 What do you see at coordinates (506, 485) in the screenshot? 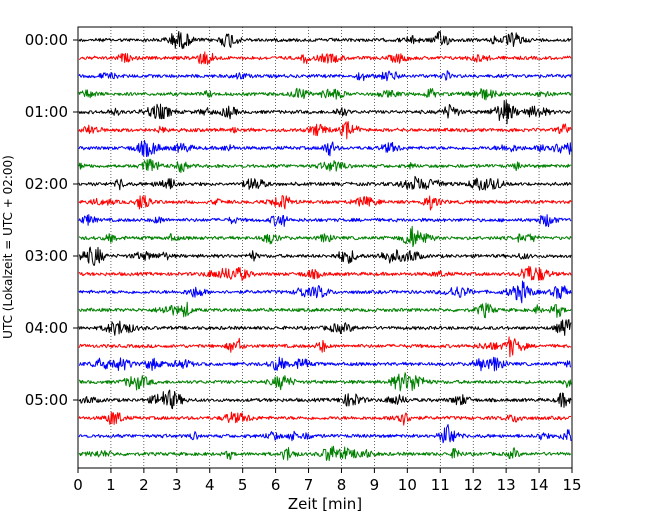
I see `x-tick-label: 13` at bounding box center [506, 485].